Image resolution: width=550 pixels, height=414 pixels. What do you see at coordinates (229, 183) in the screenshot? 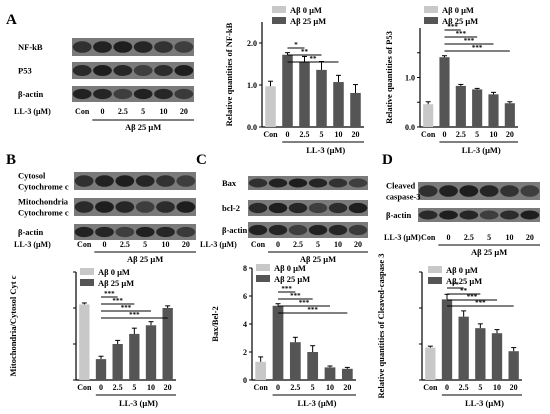
I see `blot-row-label: Bax` at bounding box center [229, 183].